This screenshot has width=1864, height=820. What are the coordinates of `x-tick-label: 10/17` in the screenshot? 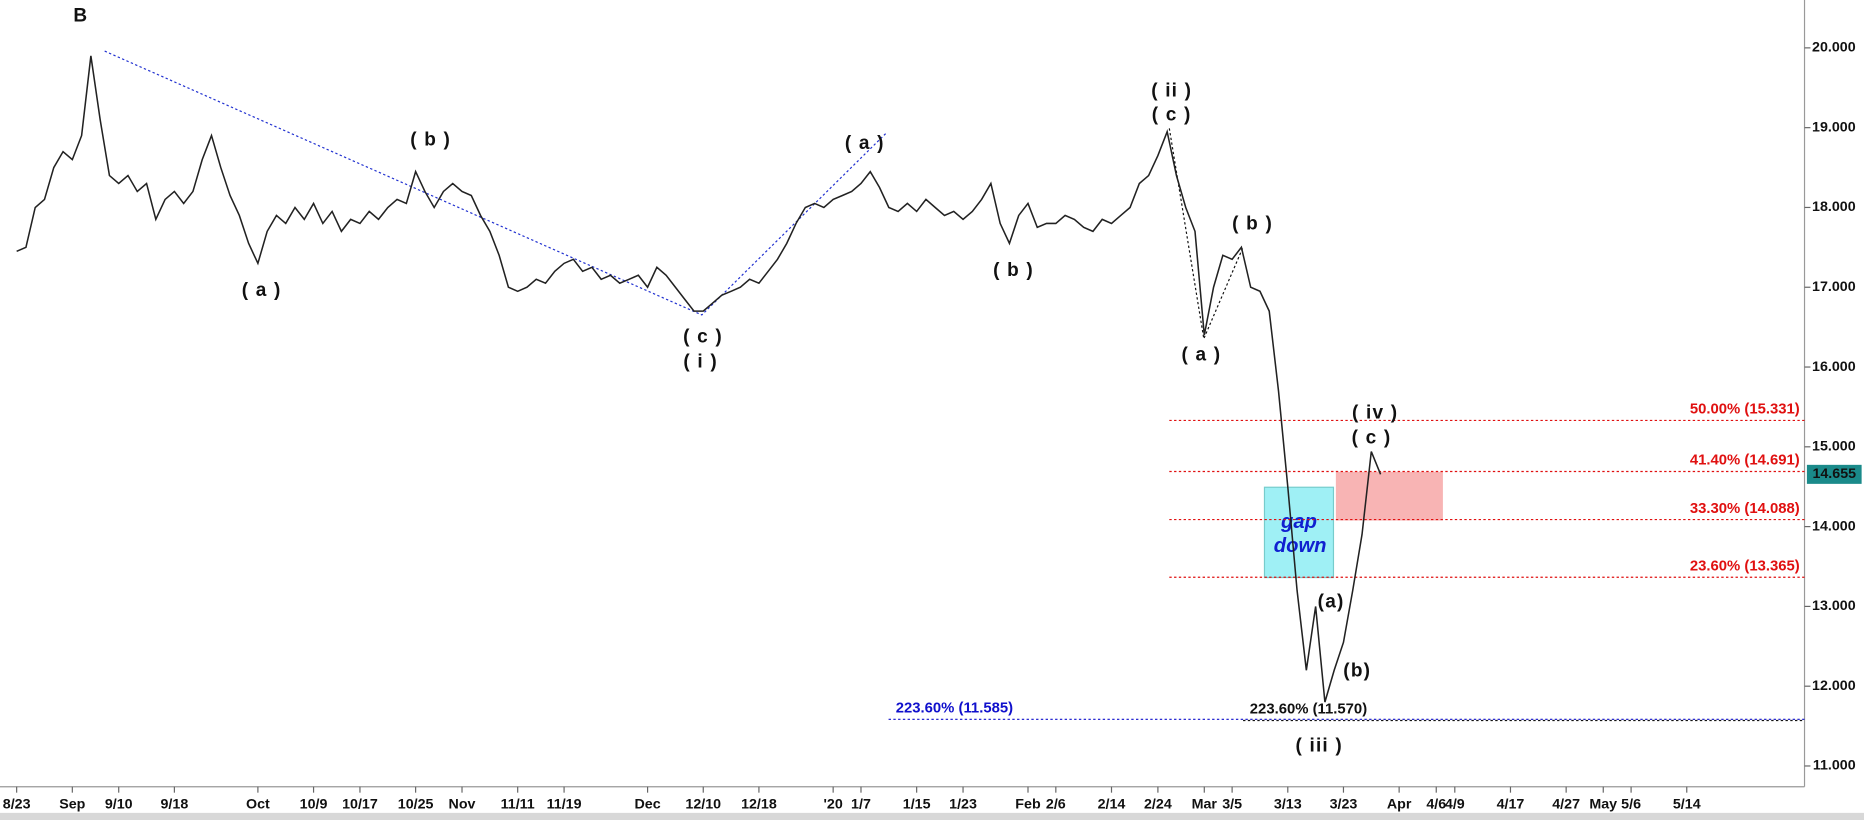 It's located at (360, 804).